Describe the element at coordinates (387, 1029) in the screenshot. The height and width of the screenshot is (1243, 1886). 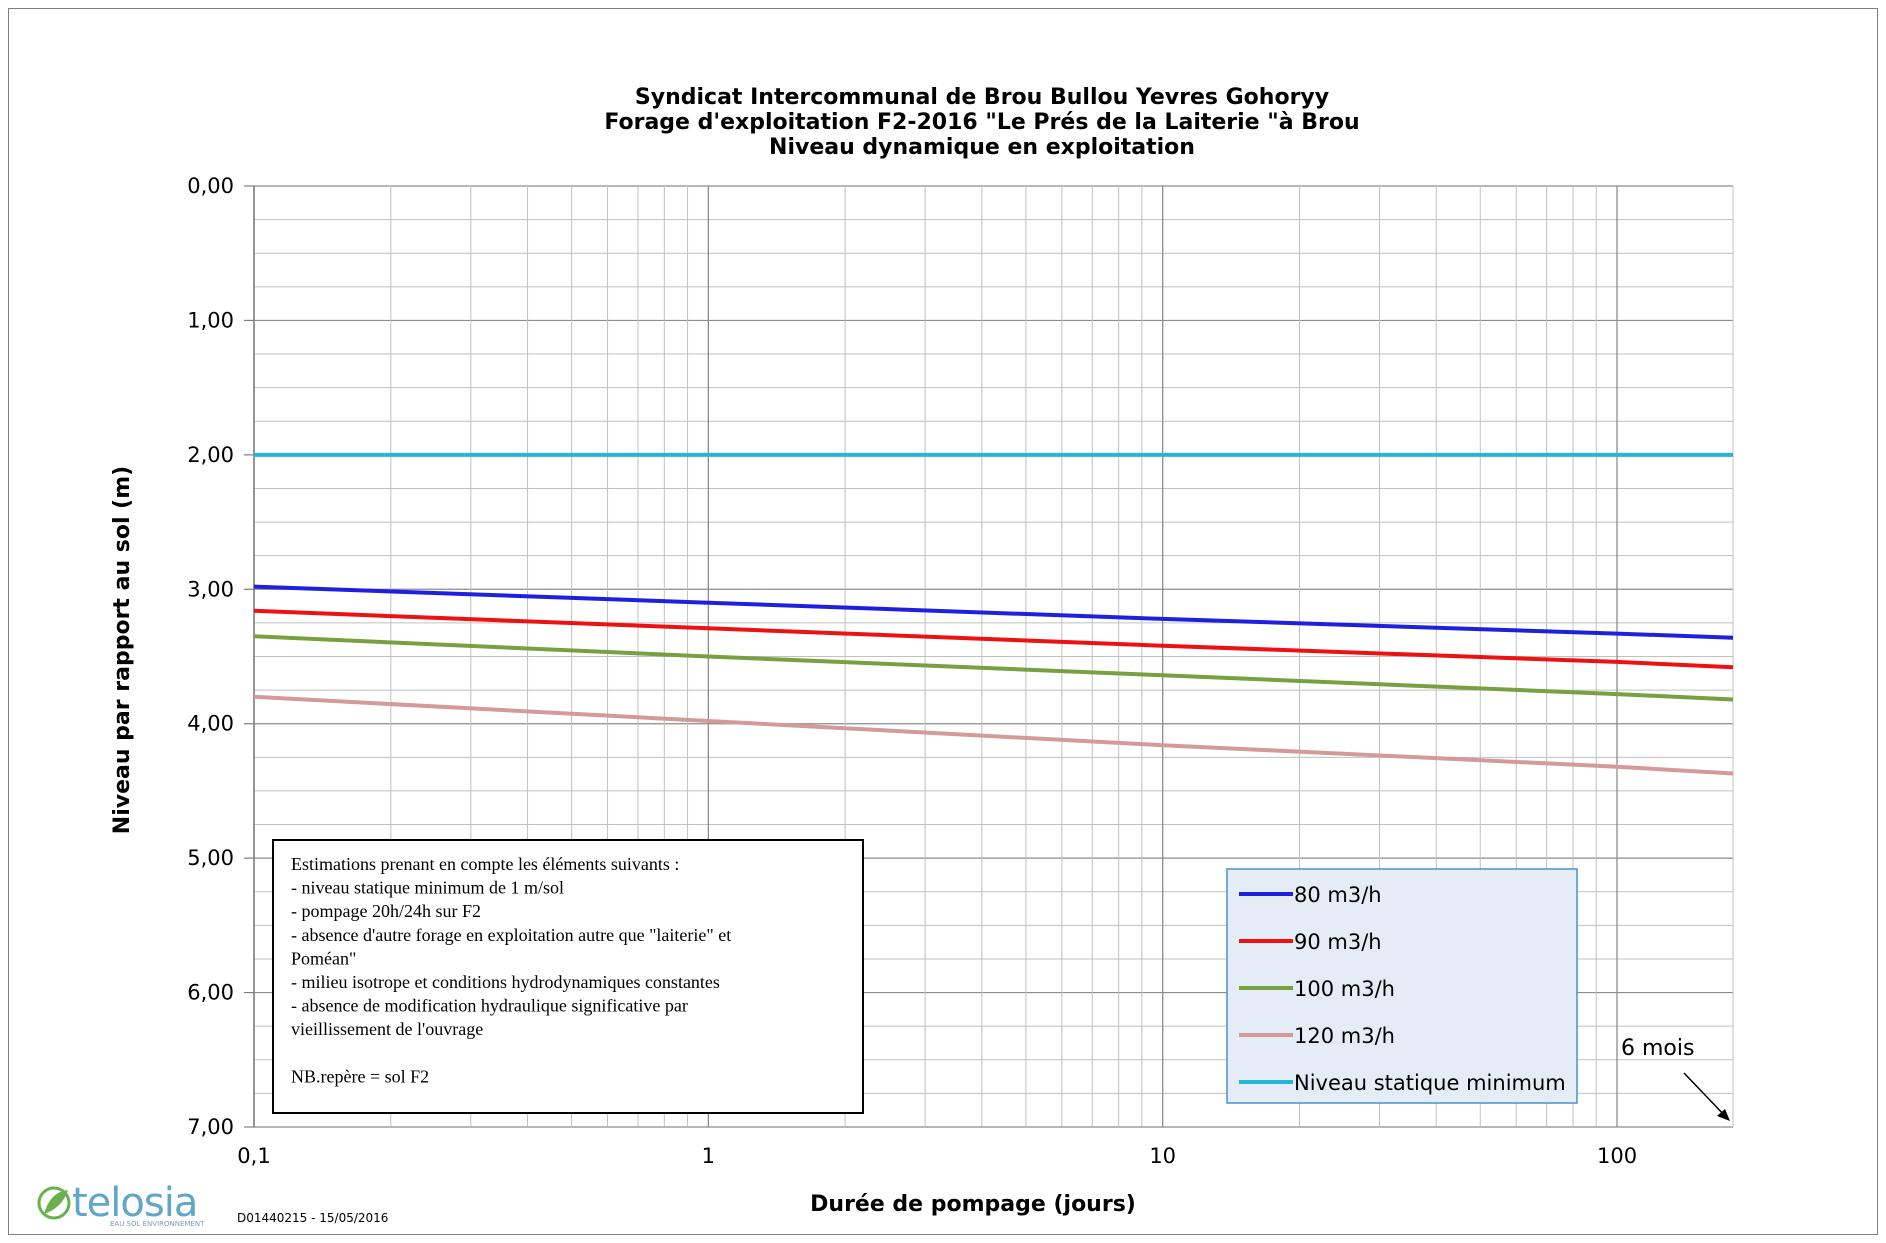
I see `note-line: vieillissement de l'ouvrage` at that location.